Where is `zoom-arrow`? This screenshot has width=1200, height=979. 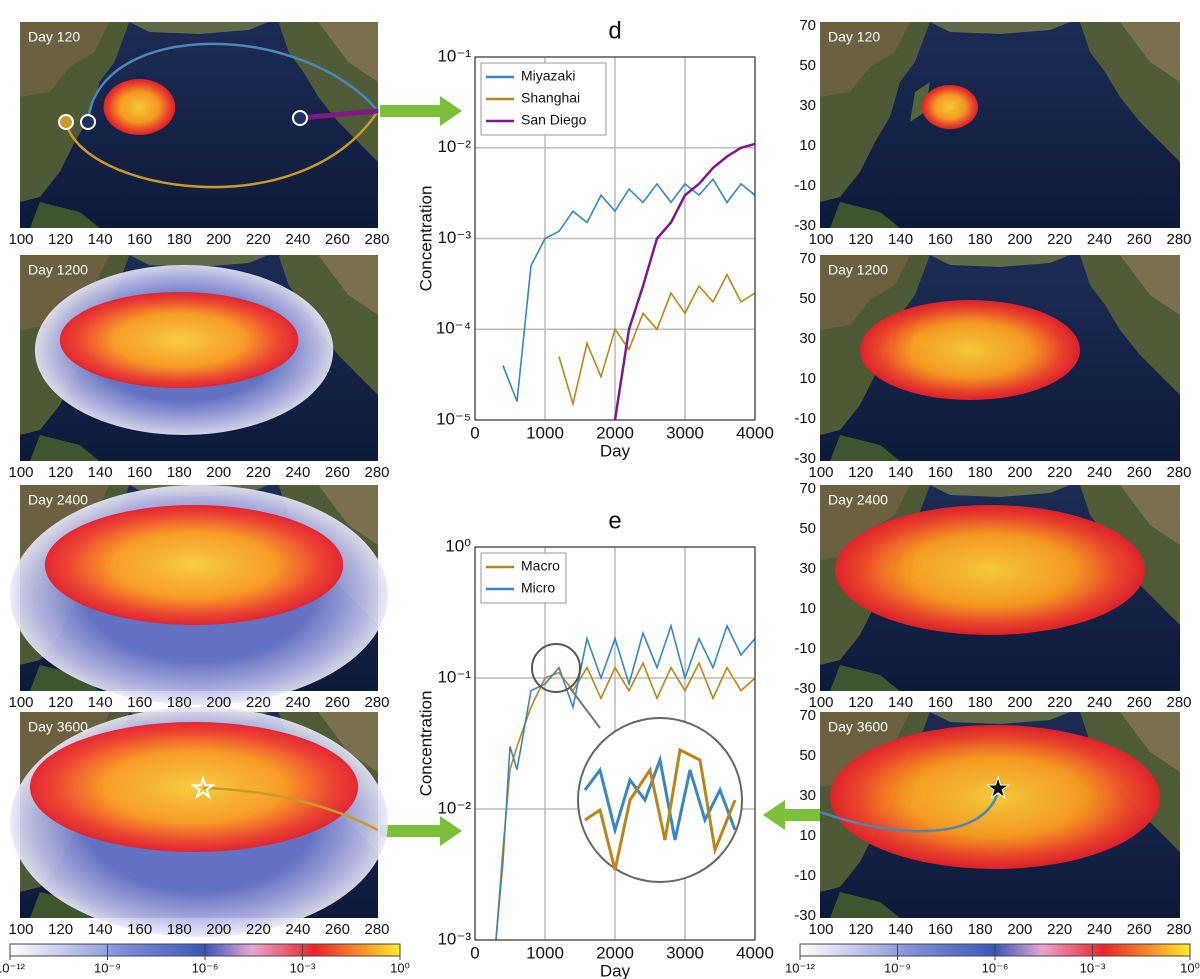 zoom-arrow is located at coordinates (585, 708).